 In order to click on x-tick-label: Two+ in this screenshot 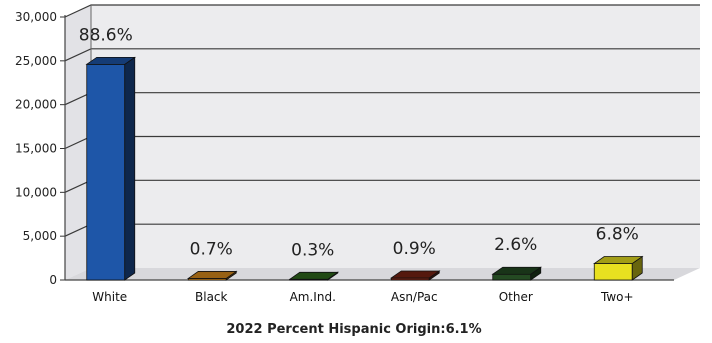, I will do `click(617, 297)`.